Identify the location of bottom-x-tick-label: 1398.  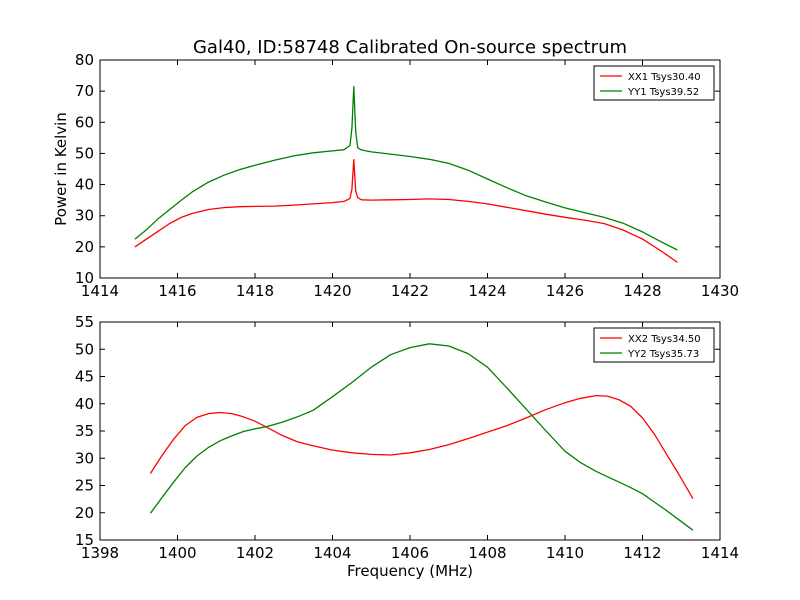
(100, 553).